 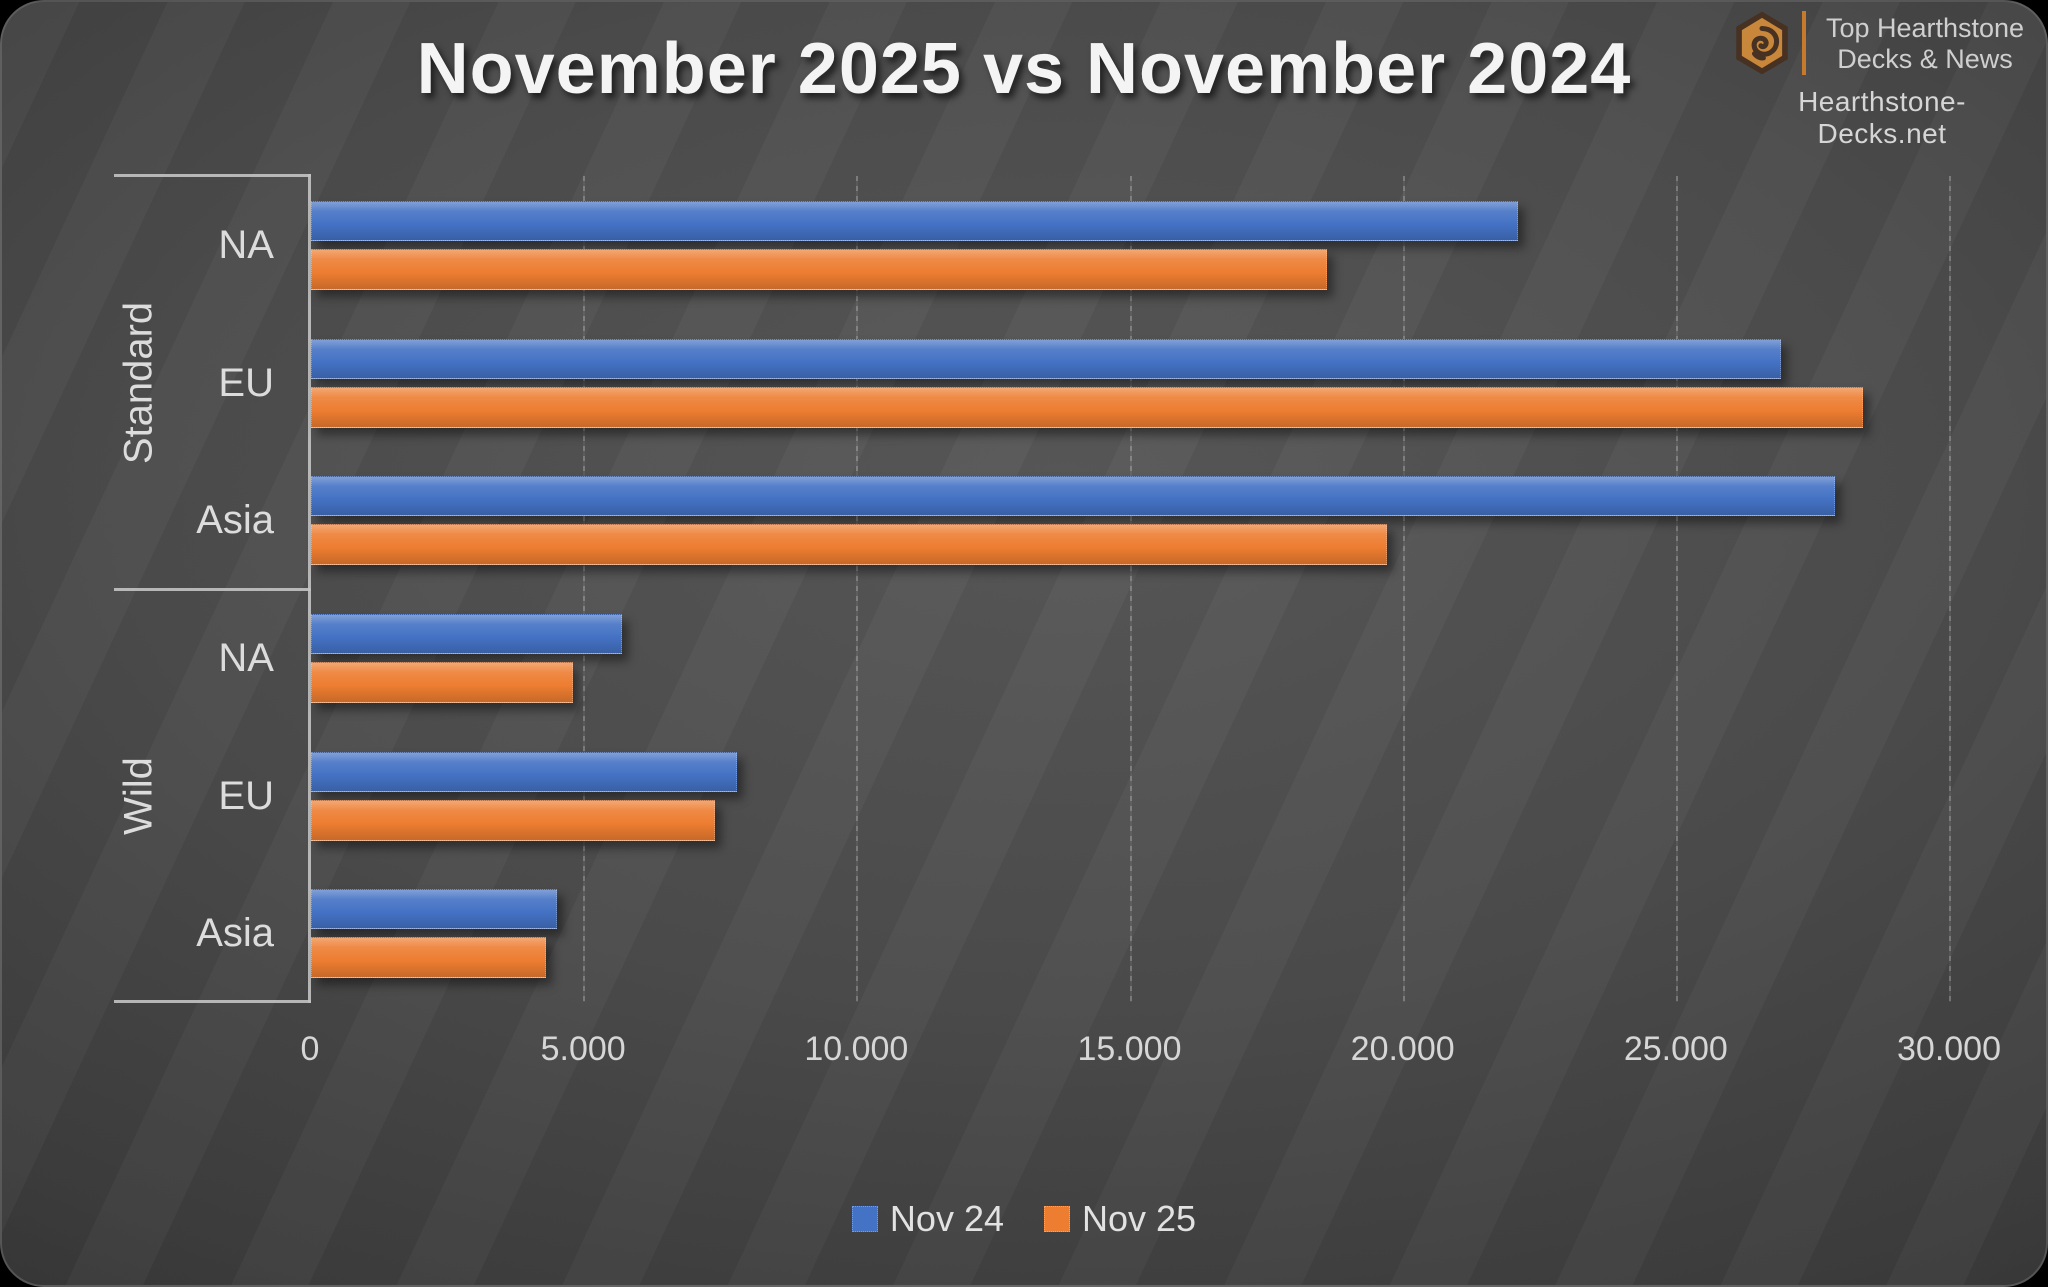 I want to click on category-label-standard-asia: Asia, so click(x=235, y=520).